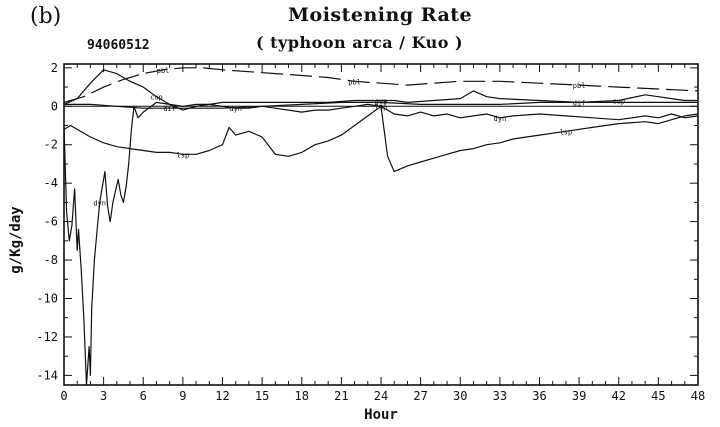 The image size is (720, 427). Describe the element at coordinates (380, 15) in the screenshot. I see `chart-title: Moistening Rate` at that location.